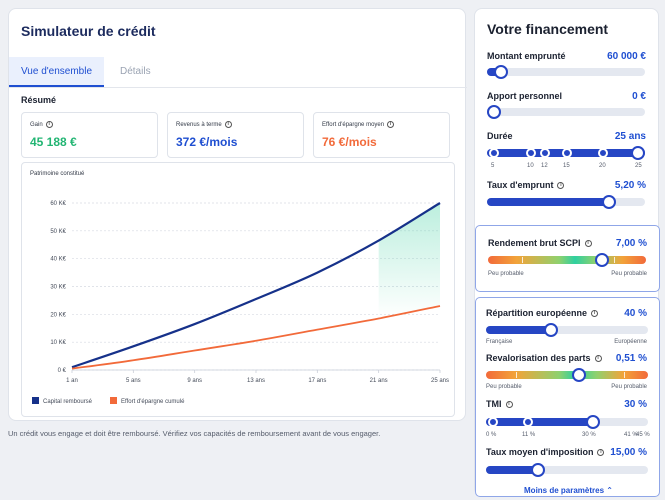  What do you see at coordinates (544, 166) in the screenshot?
I see `duration-tick: 12` at bounding box center [544, 166].